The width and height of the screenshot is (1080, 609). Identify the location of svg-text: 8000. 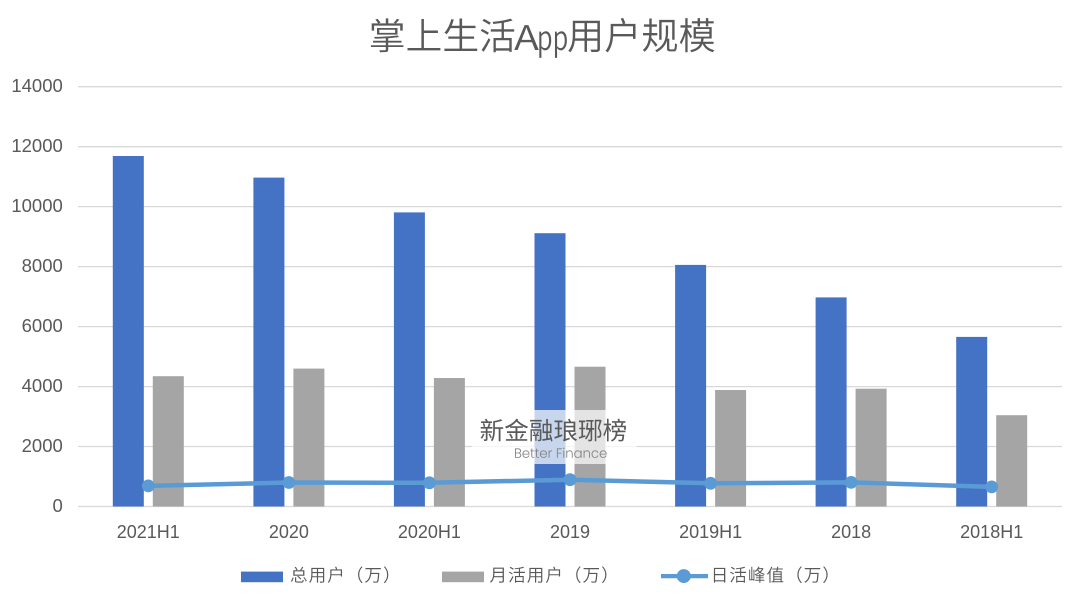
(42, 265).